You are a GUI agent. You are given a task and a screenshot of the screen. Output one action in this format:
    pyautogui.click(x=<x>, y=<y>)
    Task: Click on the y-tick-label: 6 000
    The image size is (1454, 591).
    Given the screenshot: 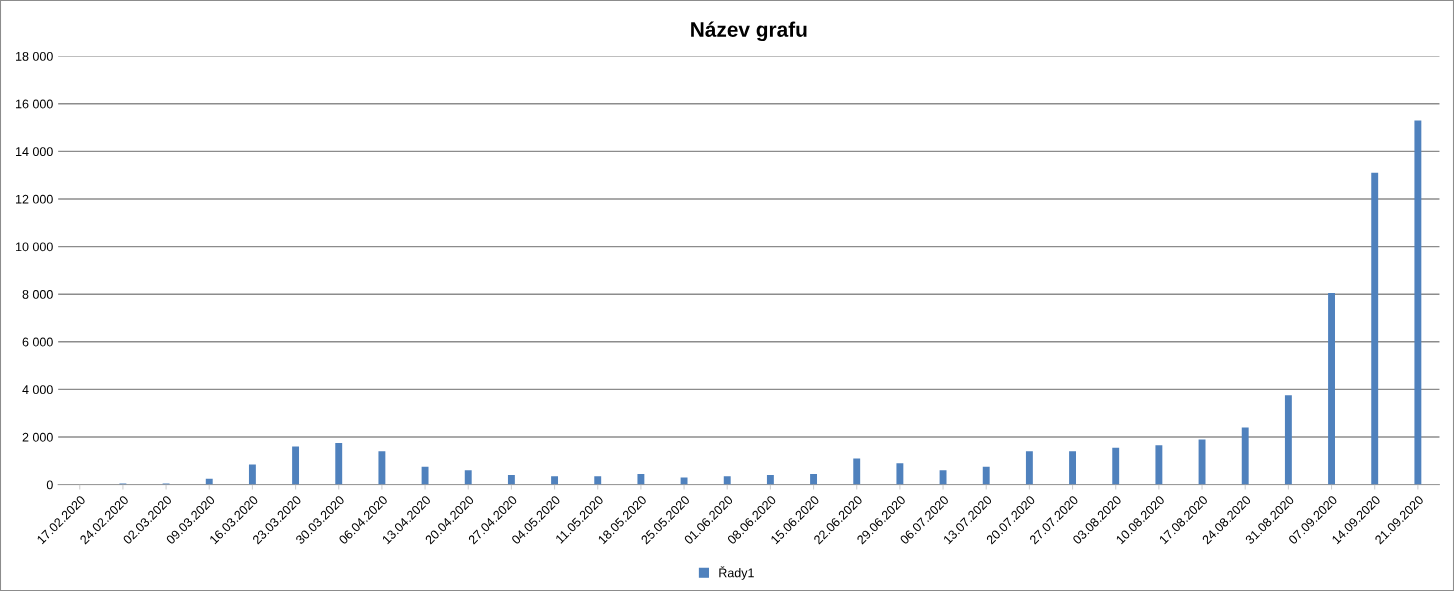 What is the action you would take?
    pyautogui.click(x=37, y=342)
    